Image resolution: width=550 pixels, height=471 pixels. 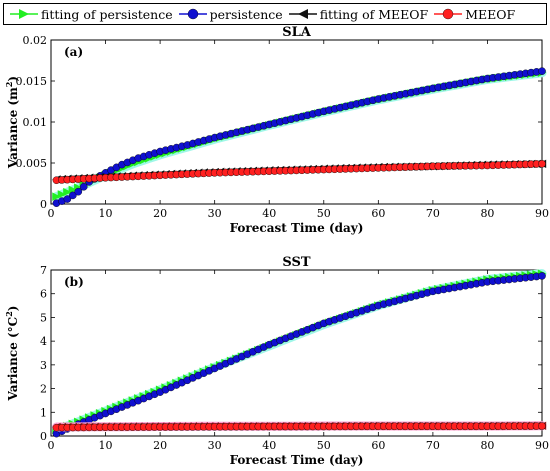 What do you see at coordinates (35, 40) in the screenshot?
I see `y-tick-label: 0.02` at bounding box center [35, 40].